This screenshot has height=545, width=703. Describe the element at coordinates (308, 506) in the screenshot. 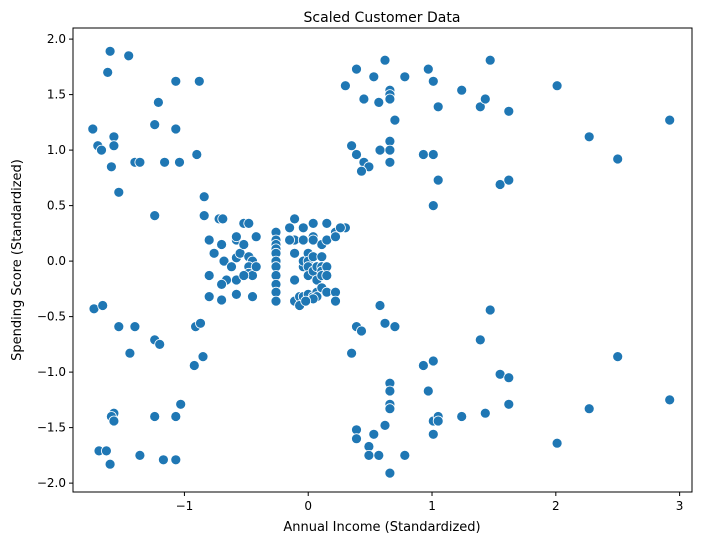

I see `x-tick-label: 0` at that location.